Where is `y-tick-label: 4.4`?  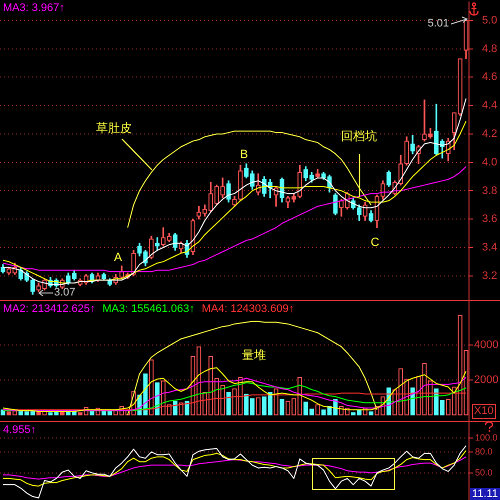 y-tick-label: 4.4 is located at coordinates (490, 106).